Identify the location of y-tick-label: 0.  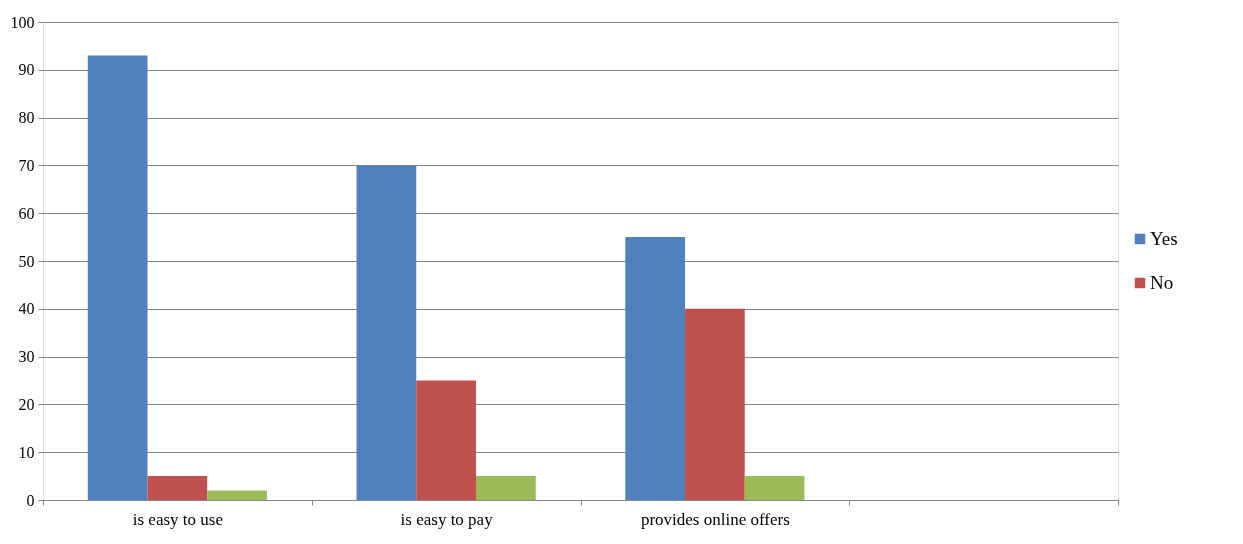
(30, 500).